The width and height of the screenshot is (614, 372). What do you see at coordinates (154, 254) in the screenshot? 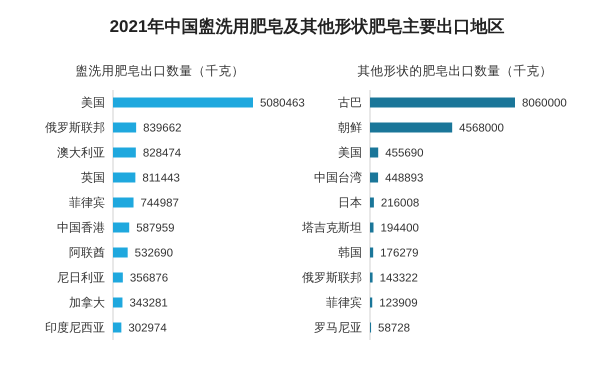
I see `data-label: 532690` at bounding box center [154, 254].